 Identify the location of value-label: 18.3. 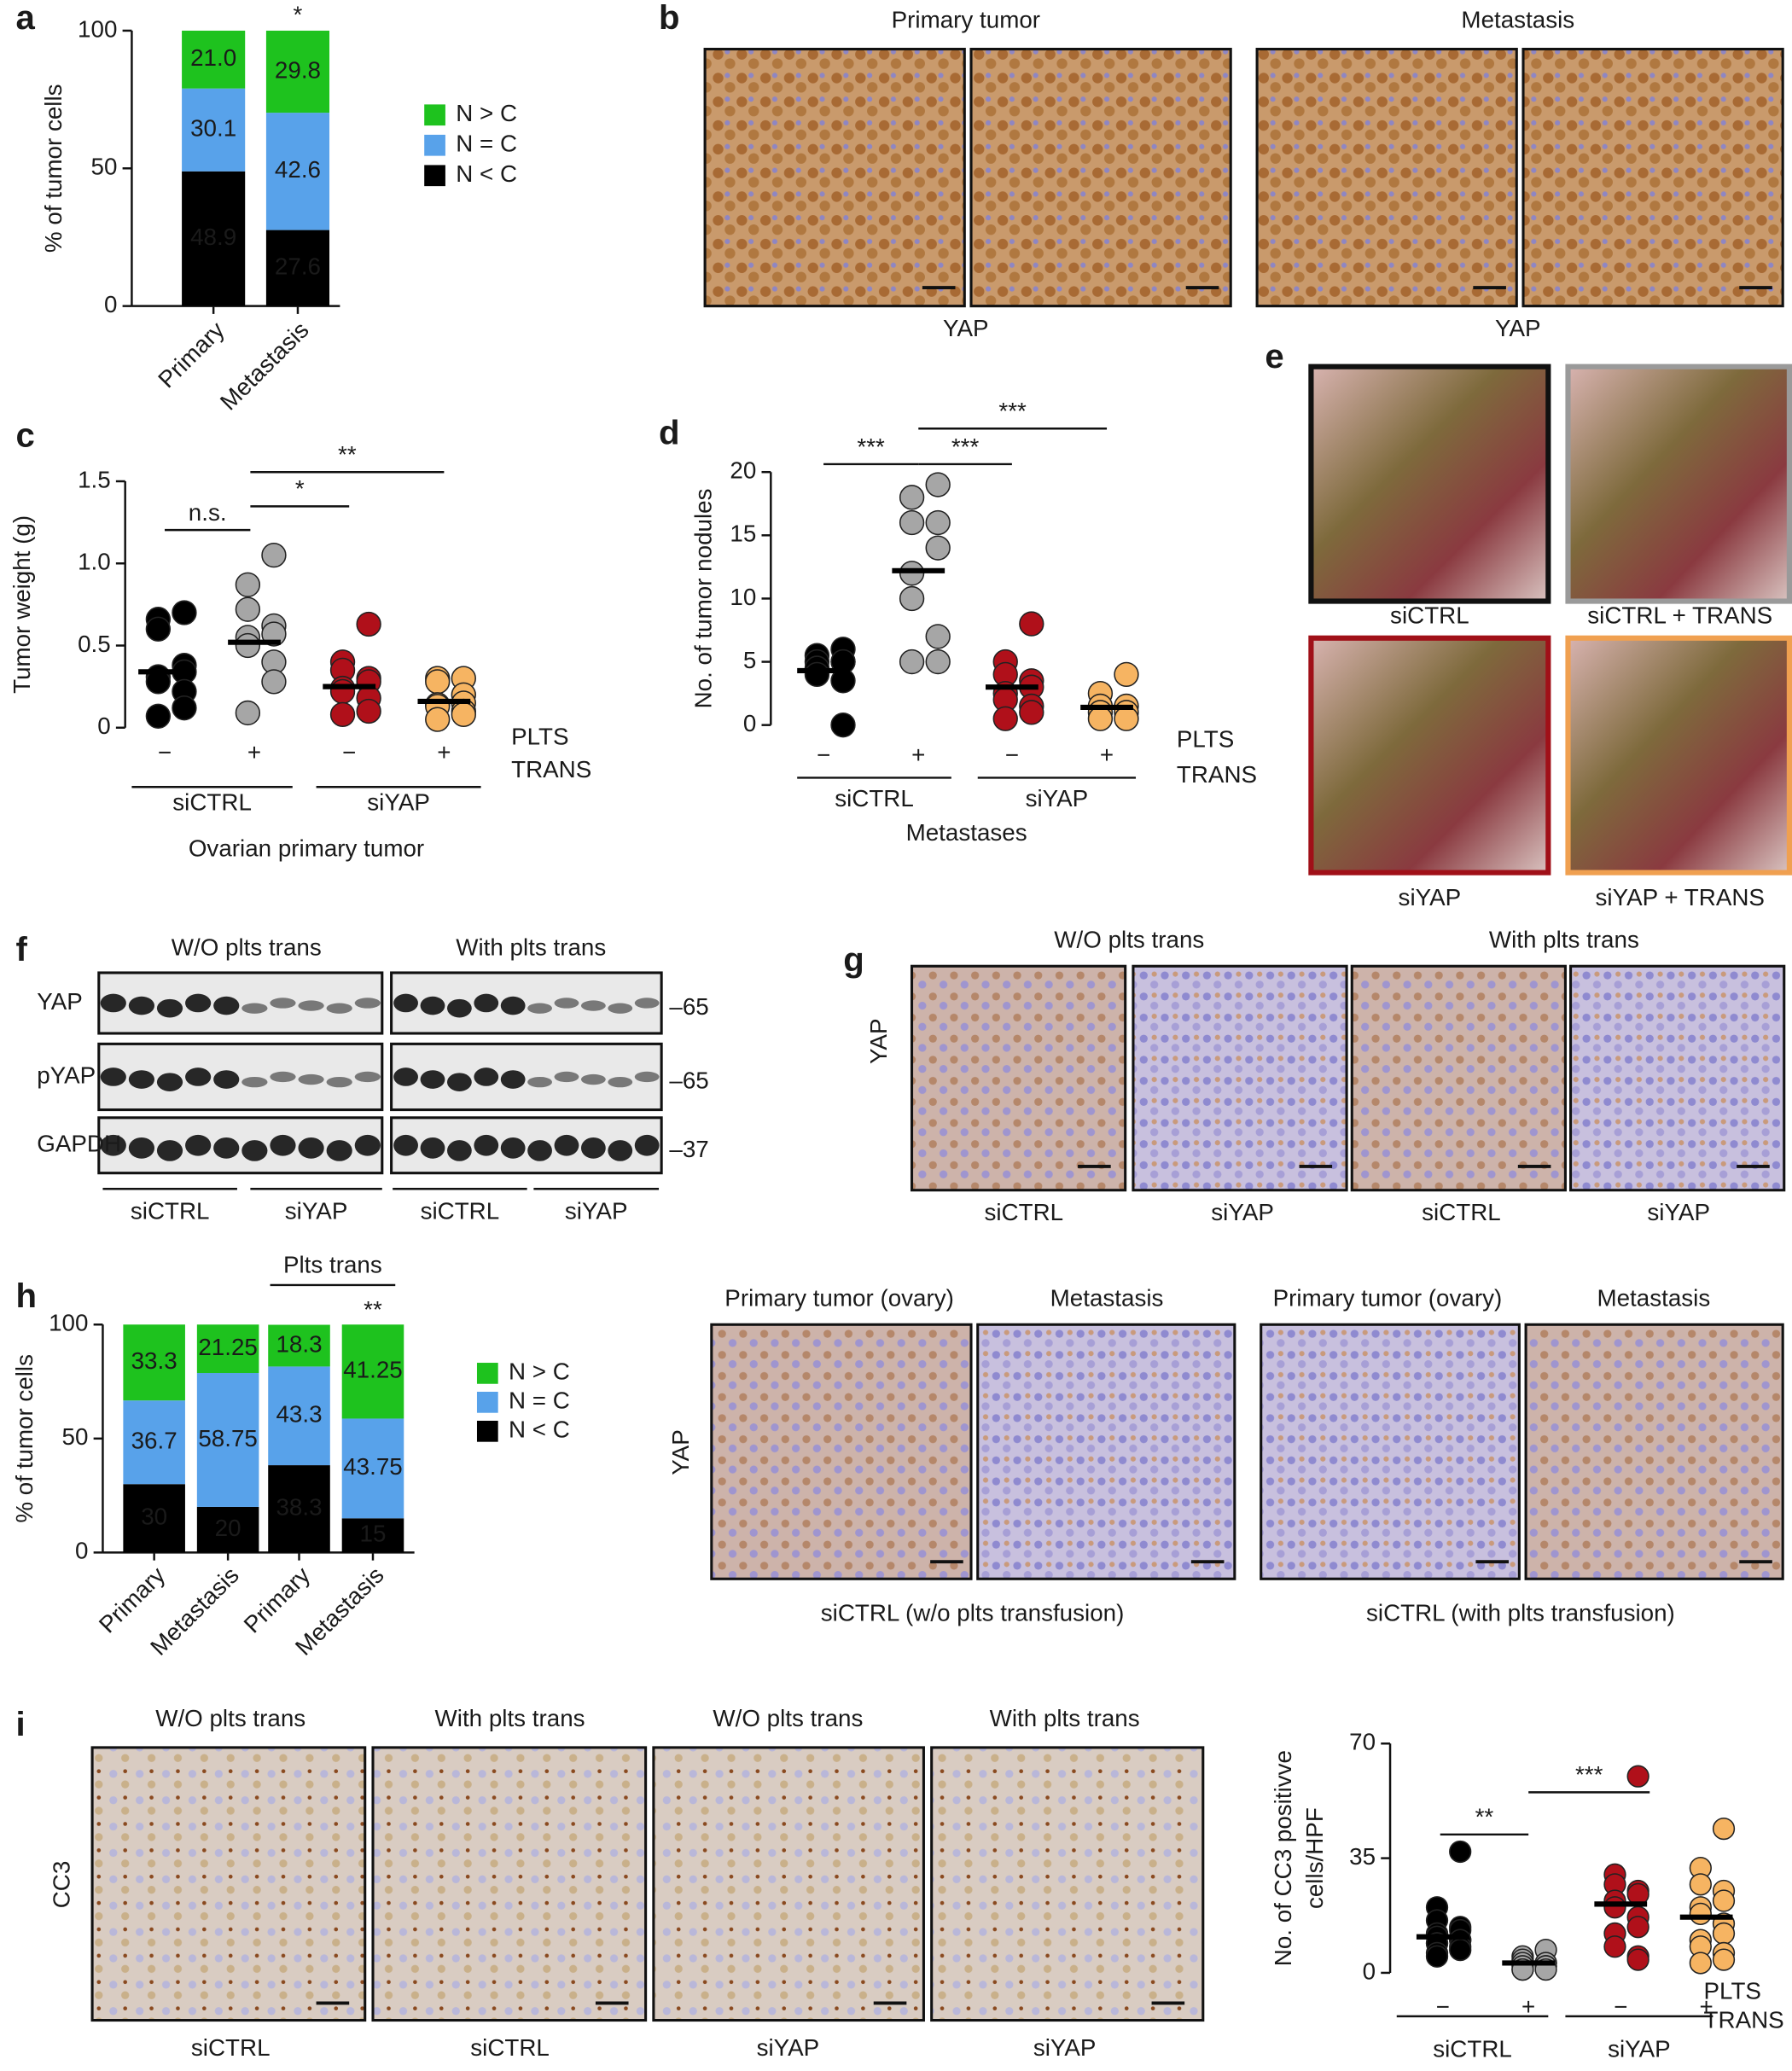
(299, 1343).